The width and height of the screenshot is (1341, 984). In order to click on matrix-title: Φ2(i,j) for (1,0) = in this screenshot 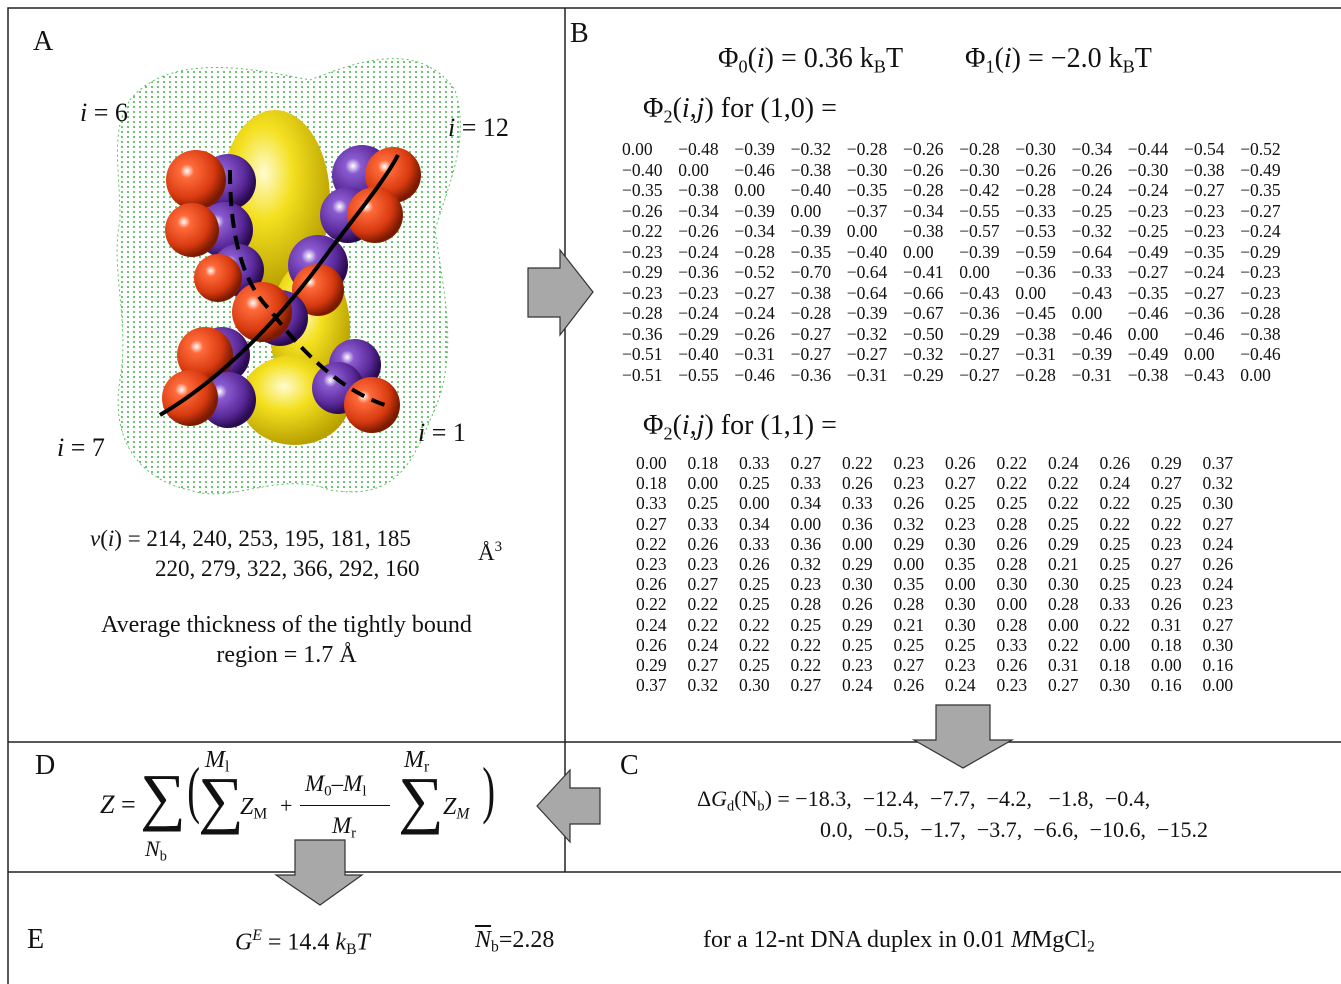, I will do `click(740, 110)`.